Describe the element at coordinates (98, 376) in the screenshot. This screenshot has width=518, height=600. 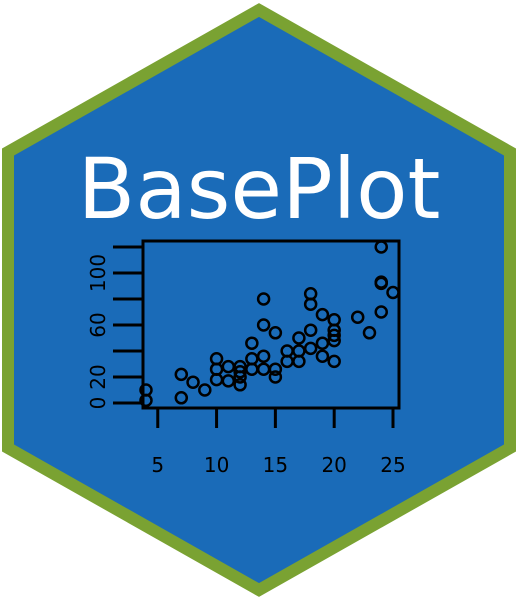
I see `y-tick-label: 20` at that location.